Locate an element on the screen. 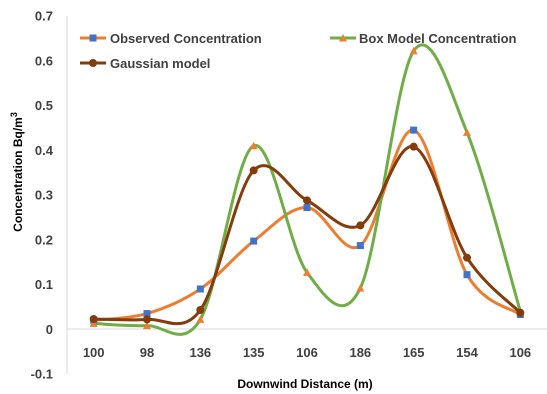  y-tick-label: 0 is located at coordinates (49, 329).